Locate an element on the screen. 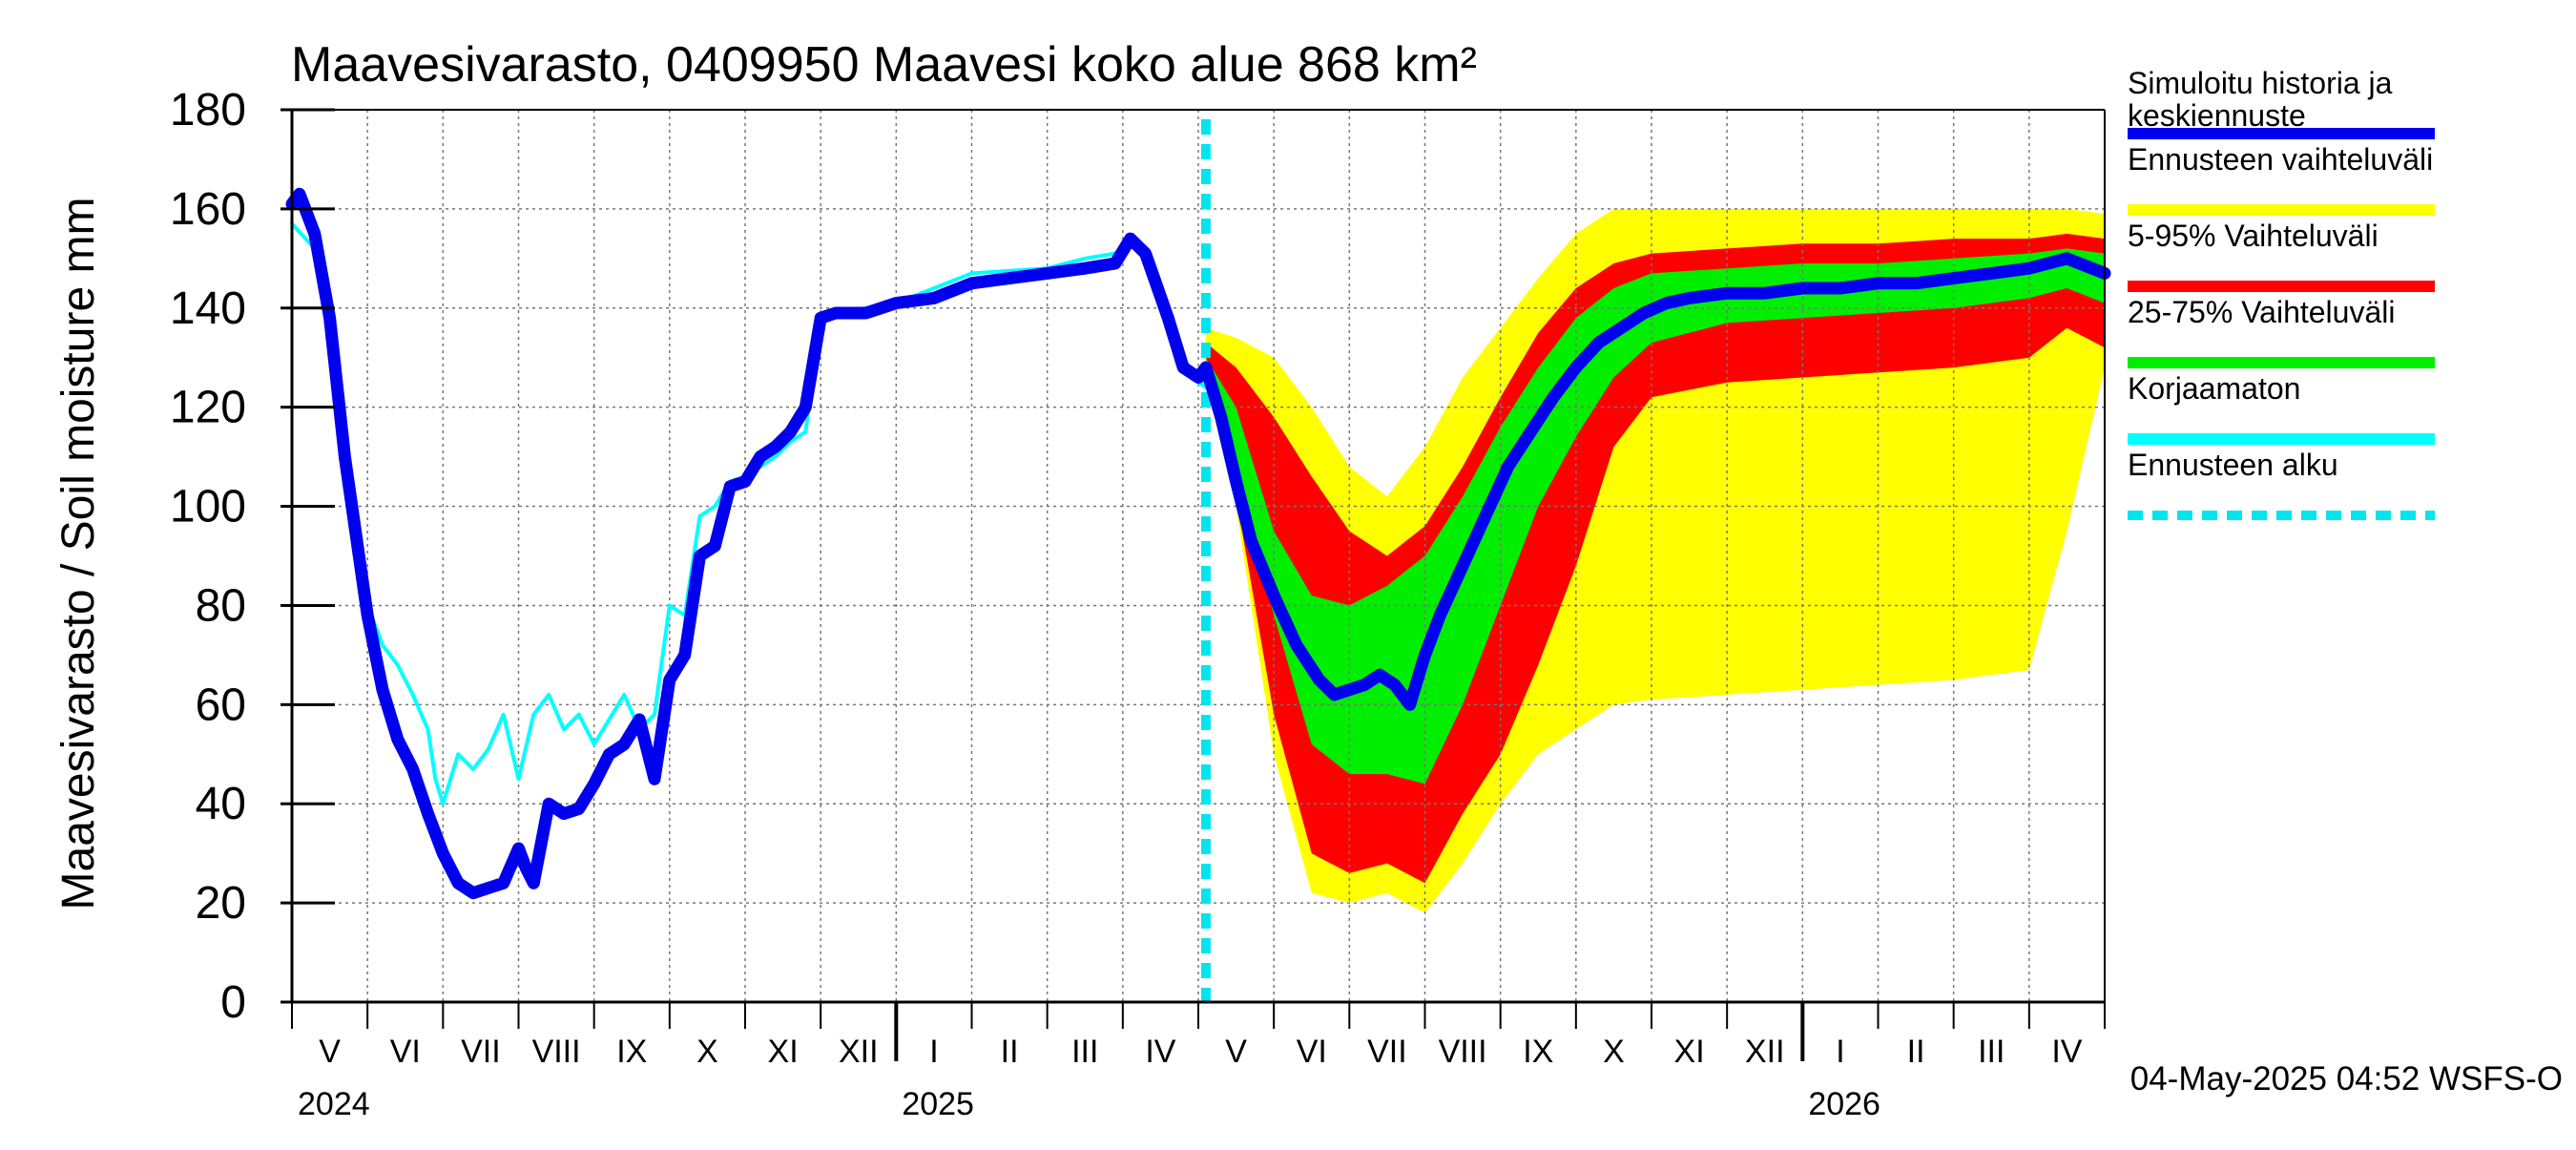 This screenshot has height=1150, width=2576. y-tick-label-80: 80 is located at coordinates (221, 605).